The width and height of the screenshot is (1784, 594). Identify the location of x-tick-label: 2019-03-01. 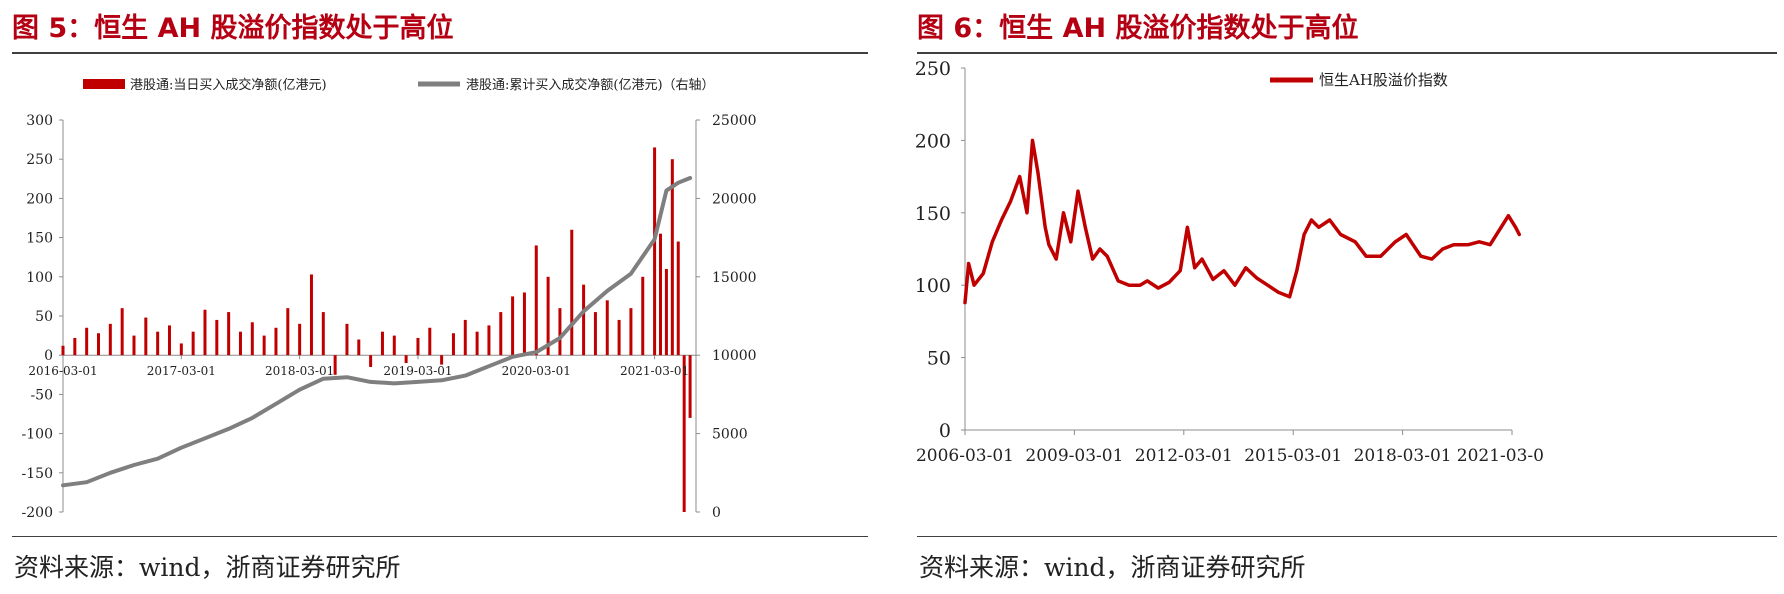
(417, 371).